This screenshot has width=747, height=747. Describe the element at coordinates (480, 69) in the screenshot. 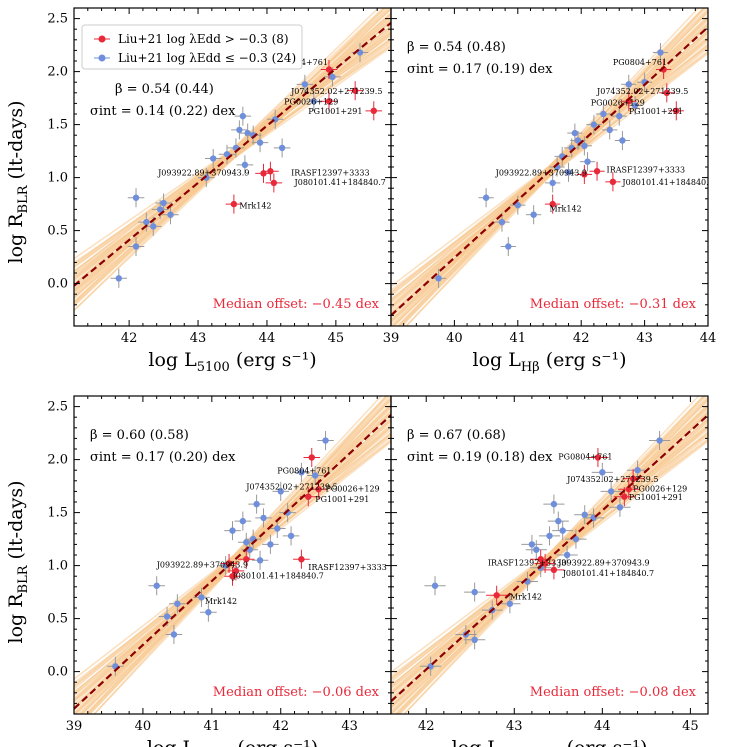

I see `sigma-text: σint = 0.17 (0.19) dex` at that location.